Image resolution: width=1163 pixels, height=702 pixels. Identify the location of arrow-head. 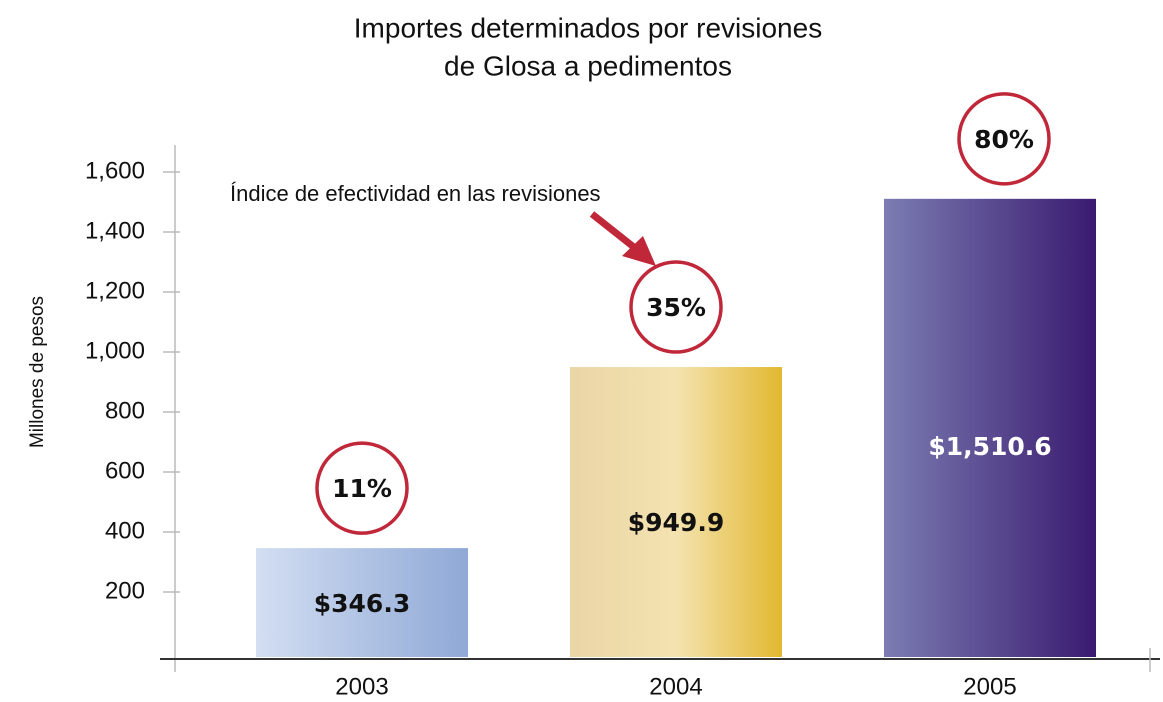
(639, 251).